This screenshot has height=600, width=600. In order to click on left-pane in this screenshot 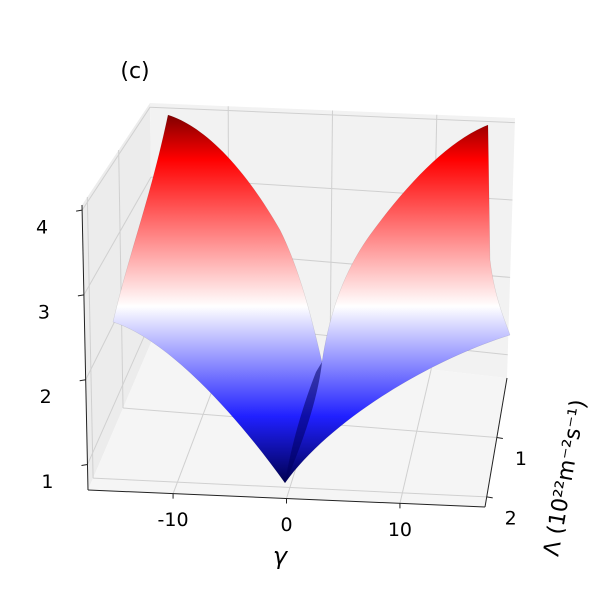, I will do `click(117, 296)`.